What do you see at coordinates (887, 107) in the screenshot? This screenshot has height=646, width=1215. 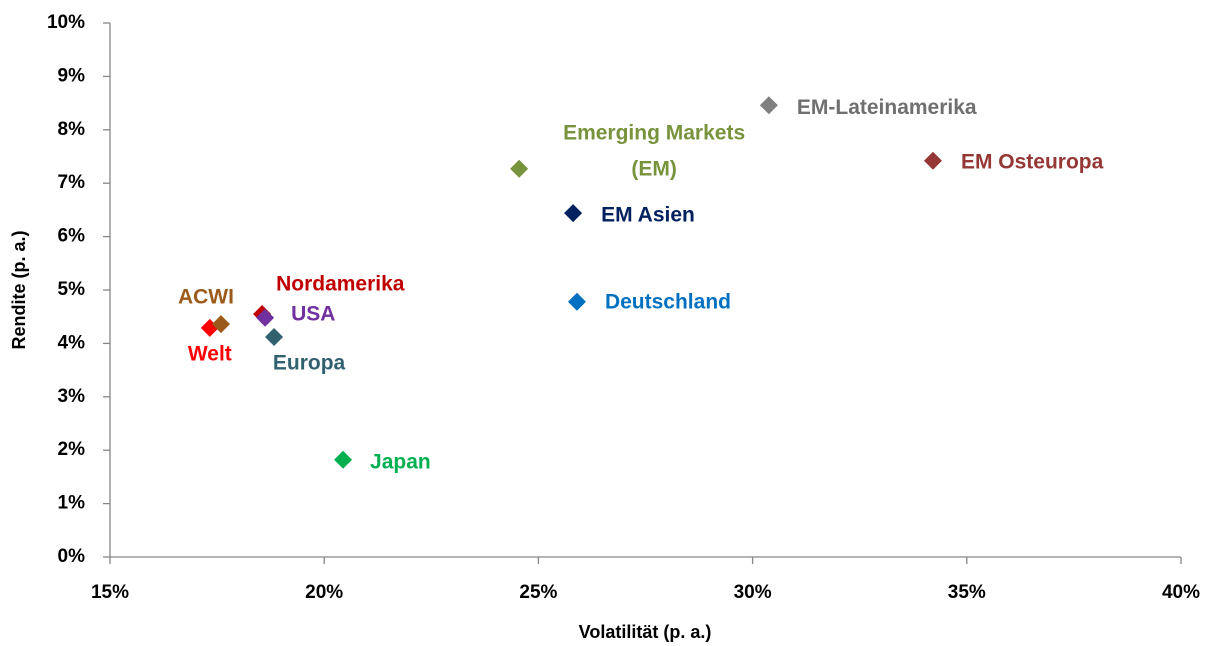 I see `point-label: EM-Lateinamerika` at bounding box center [887, 107].